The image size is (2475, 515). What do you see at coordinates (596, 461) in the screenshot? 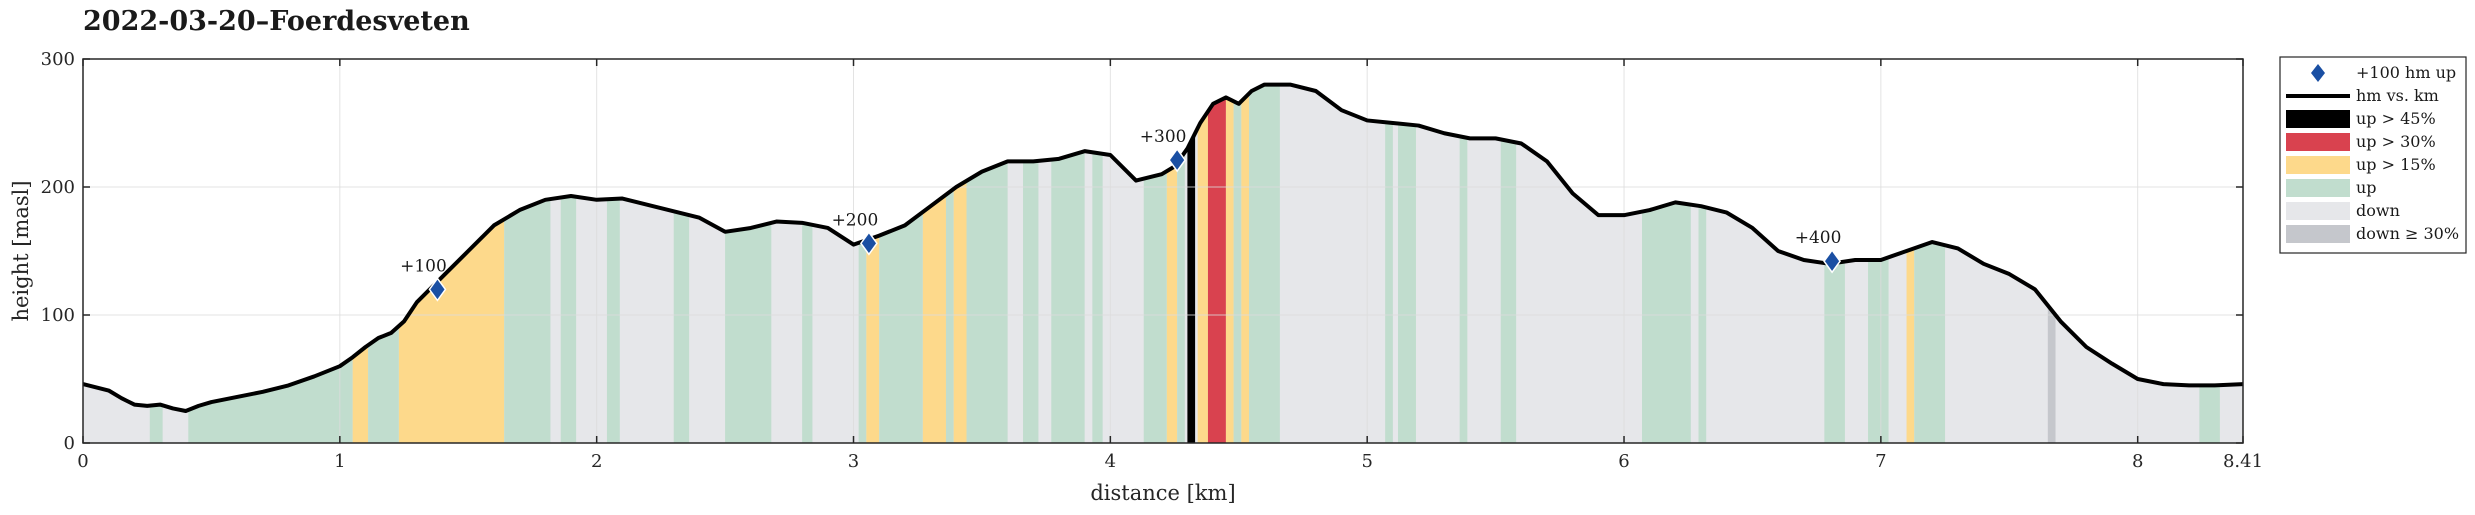
I see `x-tick-label: 2` at bounding box center [596, 461].